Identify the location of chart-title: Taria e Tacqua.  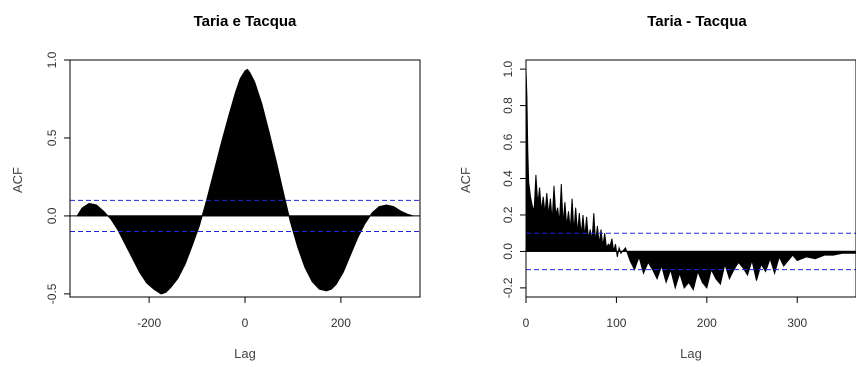
(245, 21).